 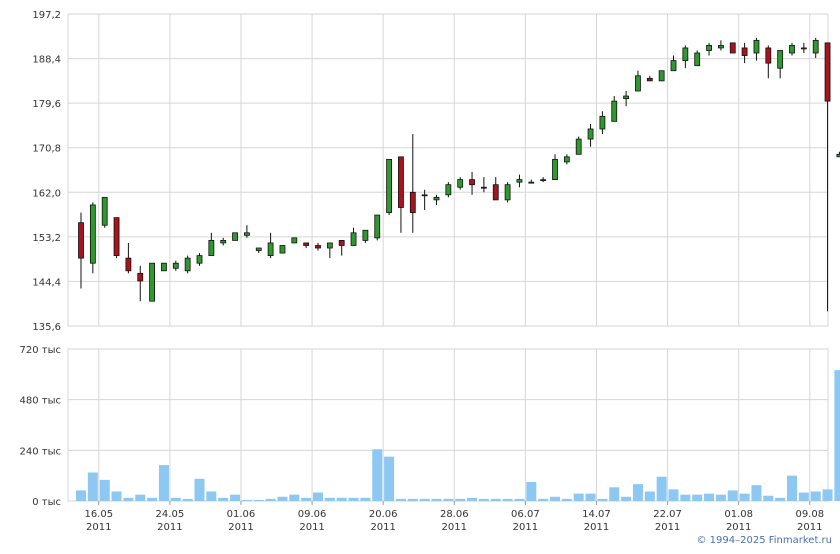 I want to click on price-tick-label: 188,4, so click(x=46, y=60).